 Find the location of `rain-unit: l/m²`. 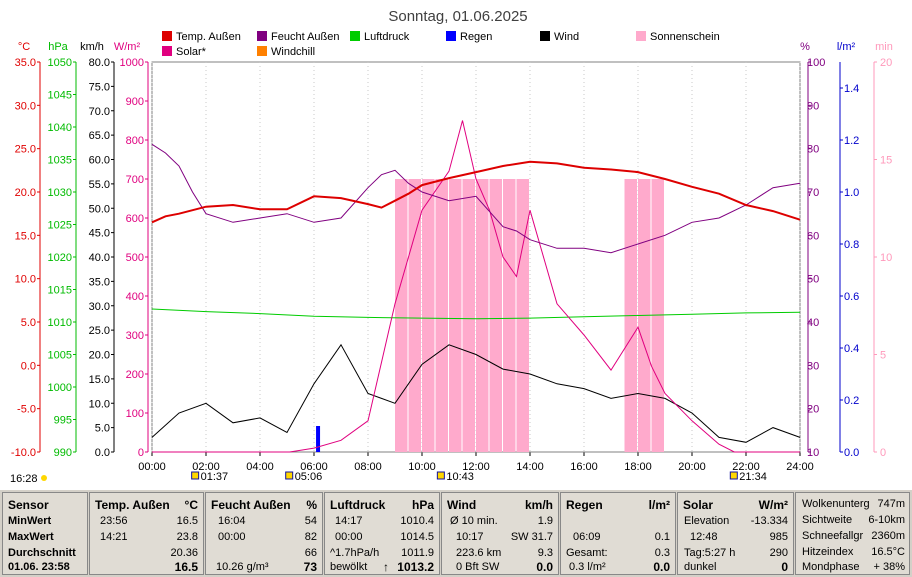

rain-unit: l/m² is located at coordinates (846, 47).